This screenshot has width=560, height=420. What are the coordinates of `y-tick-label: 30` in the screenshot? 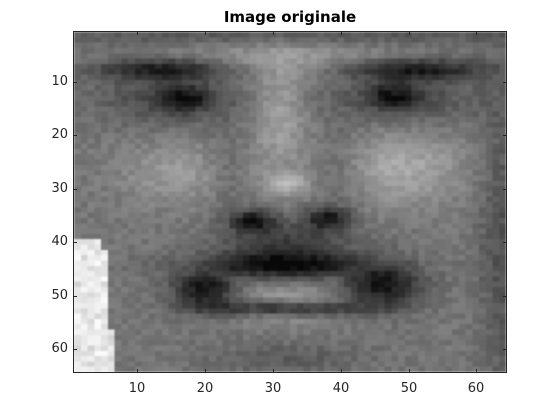 It's located at (59, 188).